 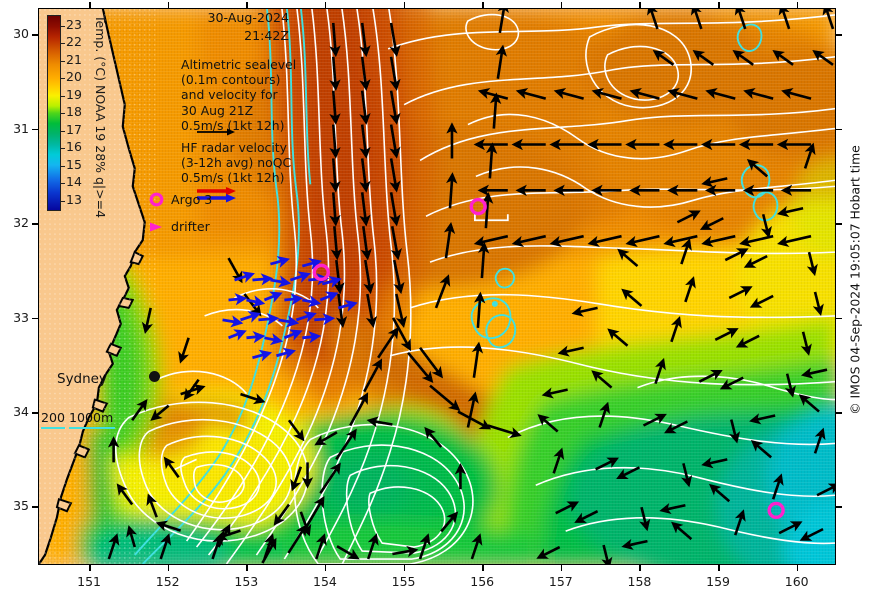 I want to click on latitude-tick-label: 32, so click(x=21, y=223).